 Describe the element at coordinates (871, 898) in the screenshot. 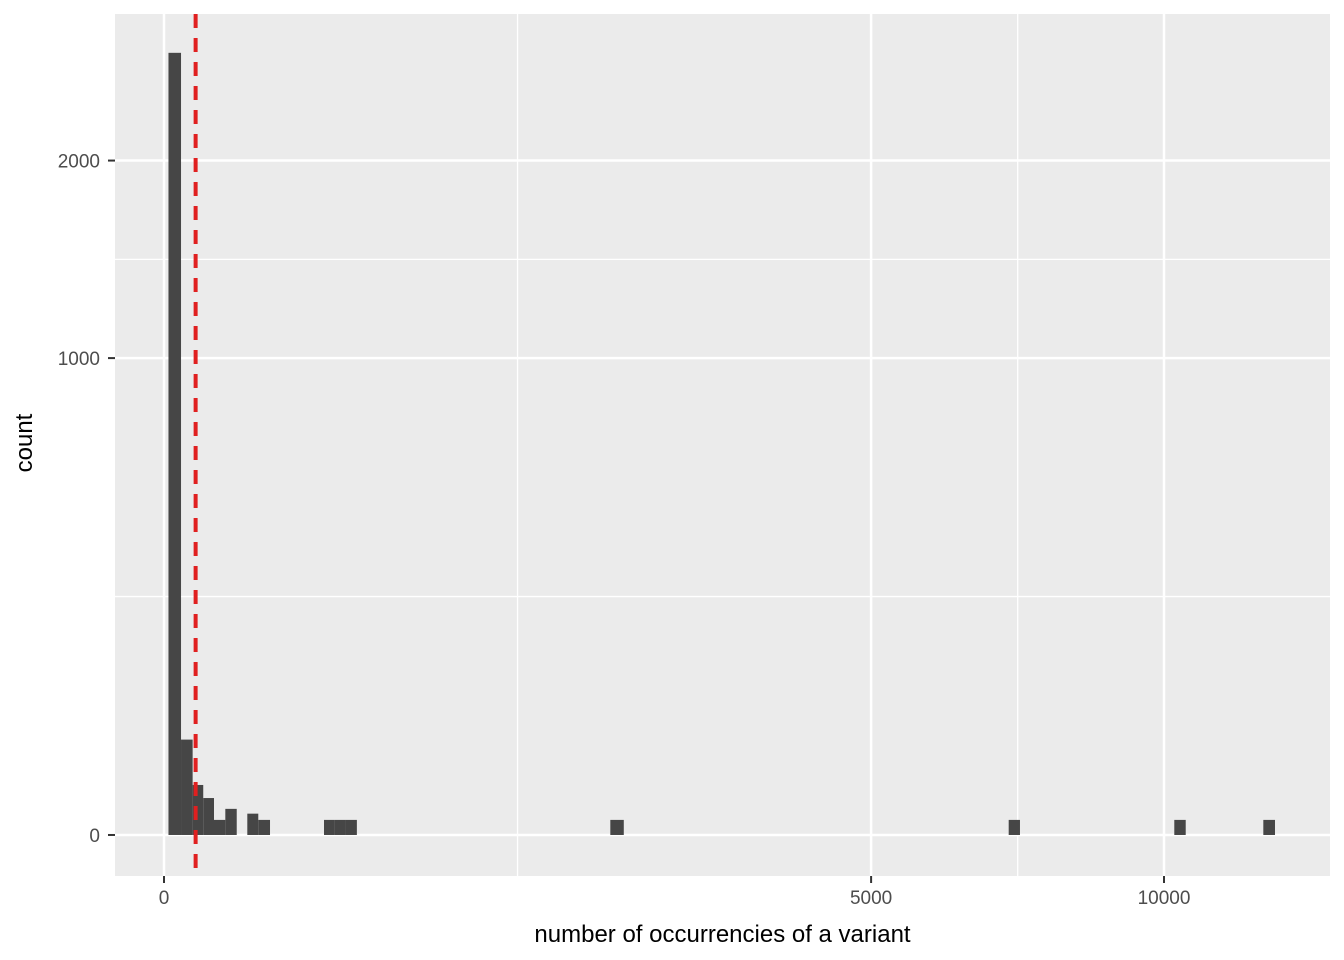

I see `x-tick-label: 5000` at that location.